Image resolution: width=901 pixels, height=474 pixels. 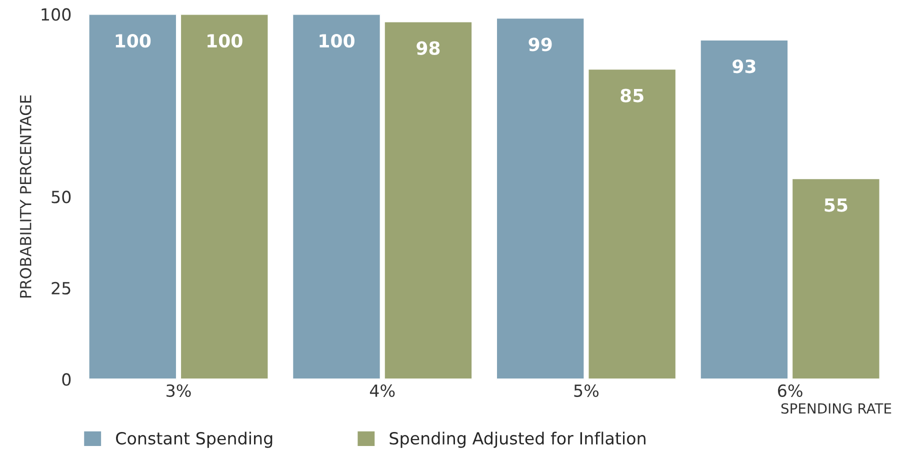 I want to click on x-axis-title: SPENDING RATE, so click(x=836, y=408).